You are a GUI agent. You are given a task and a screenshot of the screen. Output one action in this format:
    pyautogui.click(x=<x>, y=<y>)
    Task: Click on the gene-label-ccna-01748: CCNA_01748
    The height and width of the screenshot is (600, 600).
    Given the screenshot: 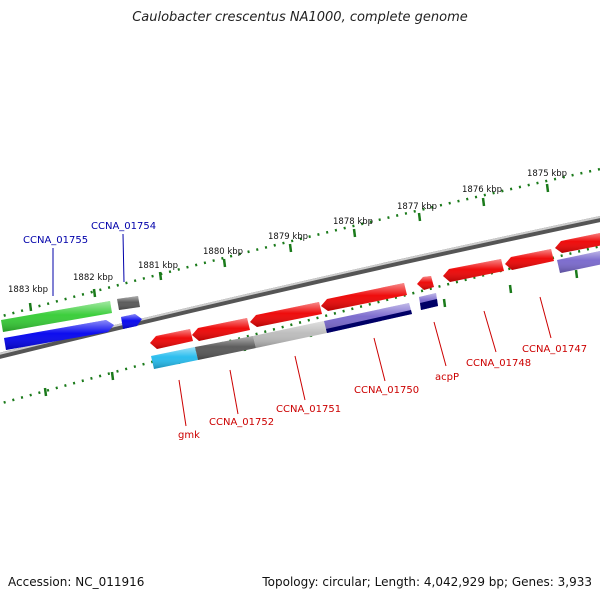 What is the action you would take?
    pyautogui.click(x=498, y=363)
    